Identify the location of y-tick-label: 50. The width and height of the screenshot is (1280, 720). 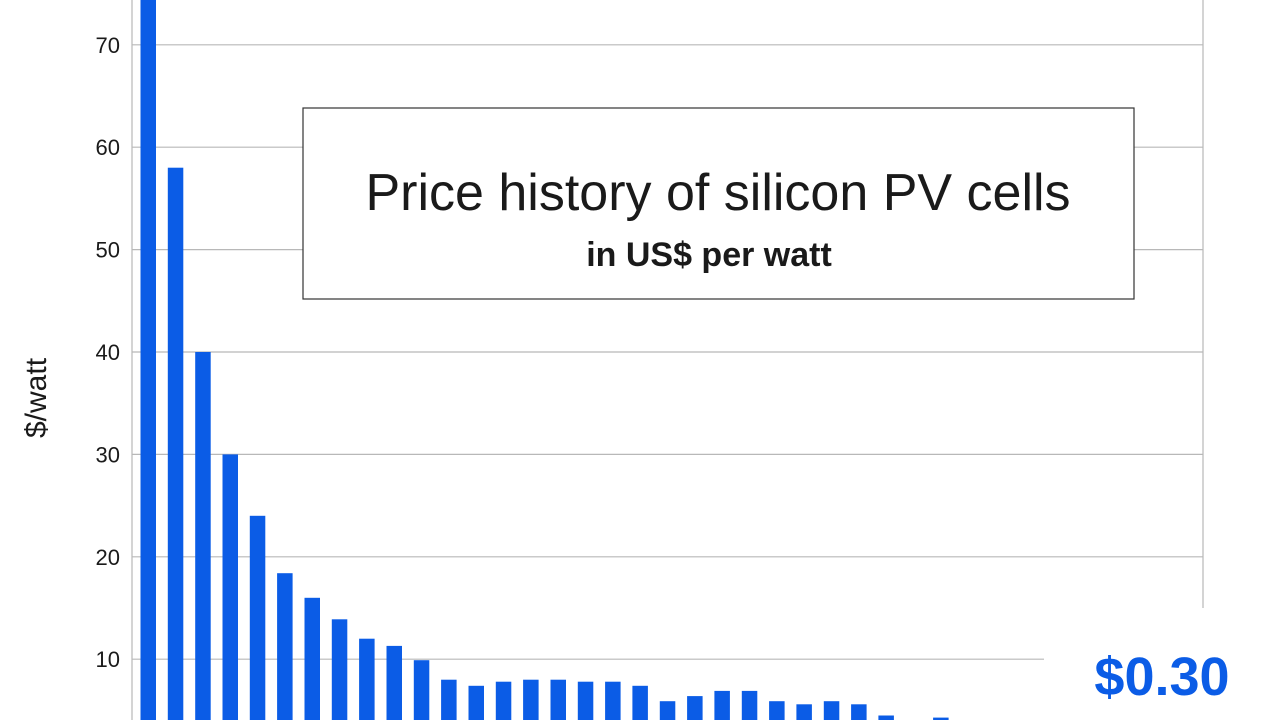
(108, 250).